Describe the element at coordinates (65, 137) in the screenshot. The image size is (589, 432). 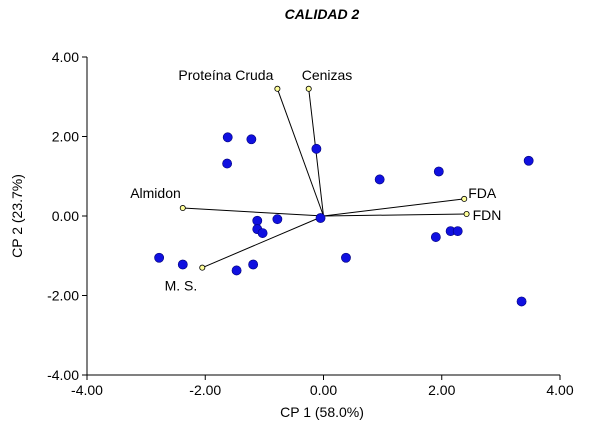
I see `y-tick-label: 2.00` at that location.